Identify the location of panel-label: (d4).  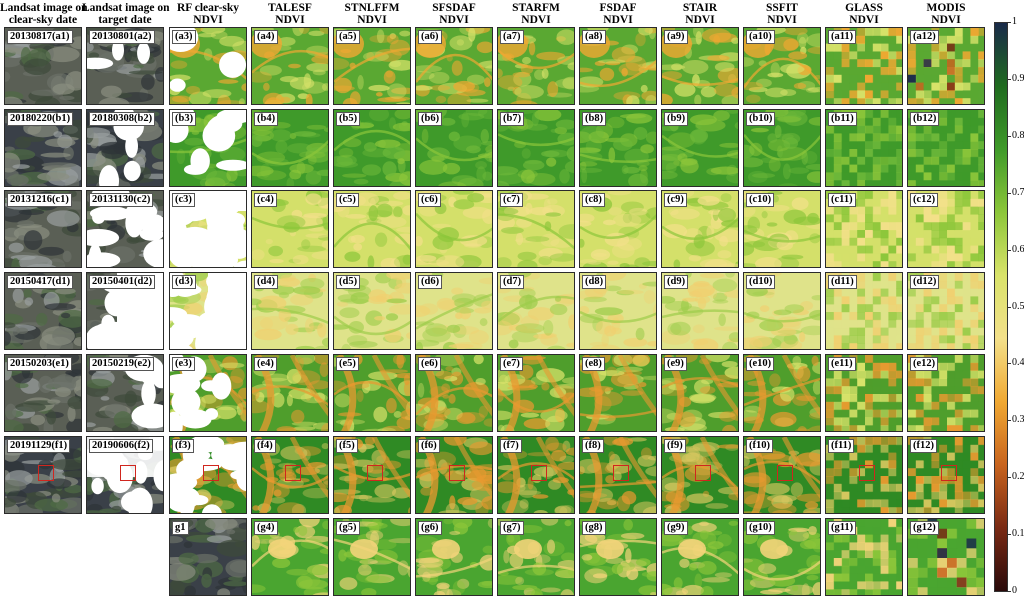
(266, 282).